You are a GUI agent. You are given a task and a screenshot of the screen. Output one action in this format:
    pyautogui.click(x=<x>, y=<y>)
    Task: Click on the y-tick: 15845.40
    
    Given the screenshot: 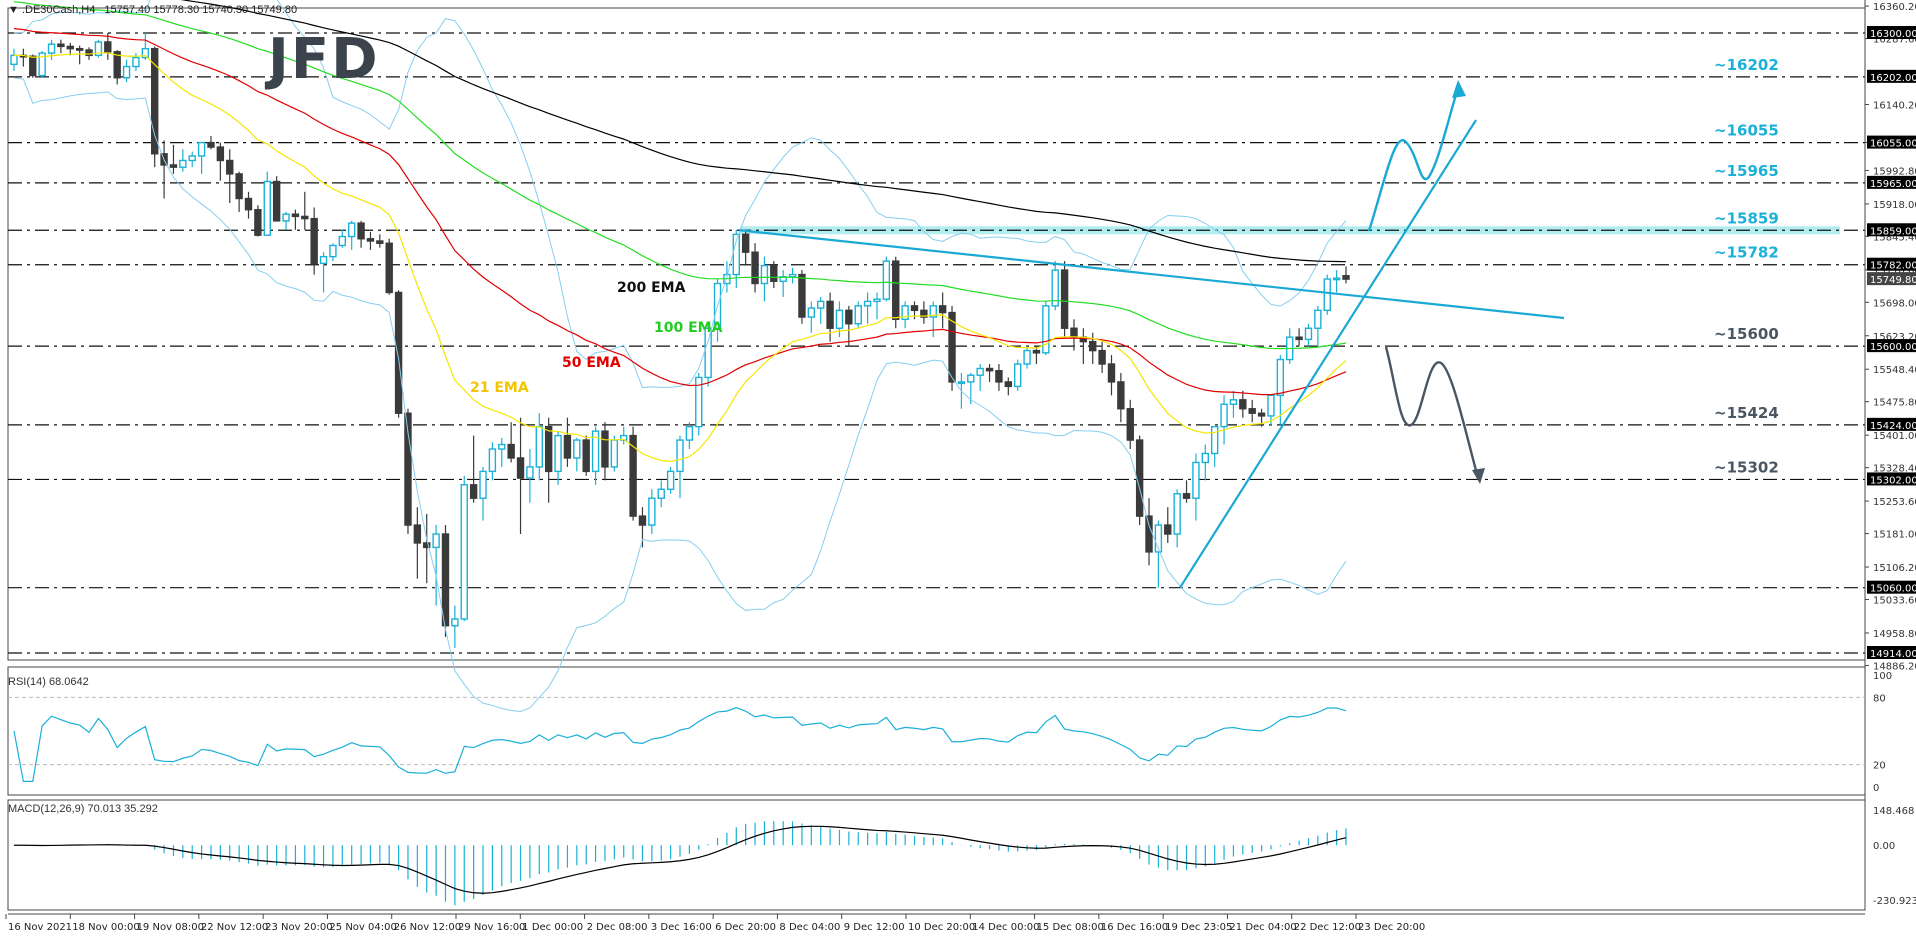 What is the action you would take?
    pyautogui.click(x=1894, y=237)
    